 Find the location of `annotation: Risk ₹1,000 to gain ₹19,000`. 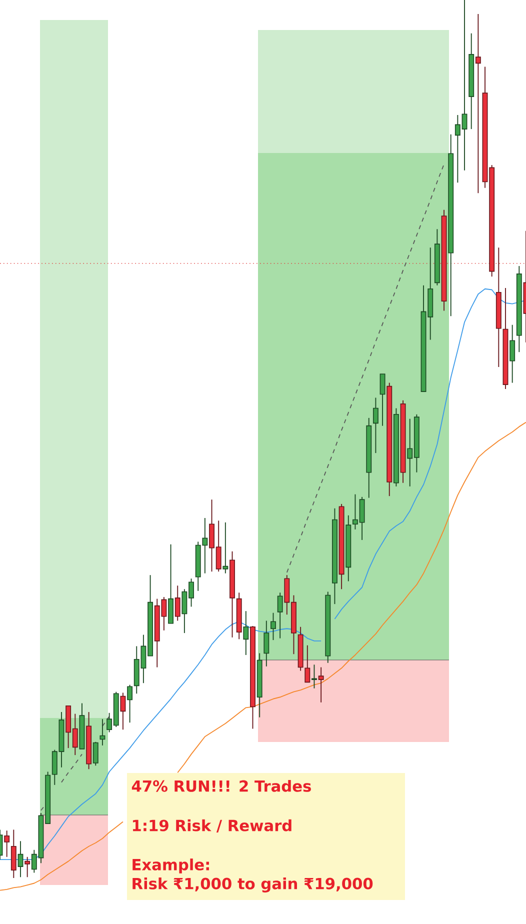

annotation: Risk ₹1,000 to gain ₹19,000 is located at coordinates (252, 885).